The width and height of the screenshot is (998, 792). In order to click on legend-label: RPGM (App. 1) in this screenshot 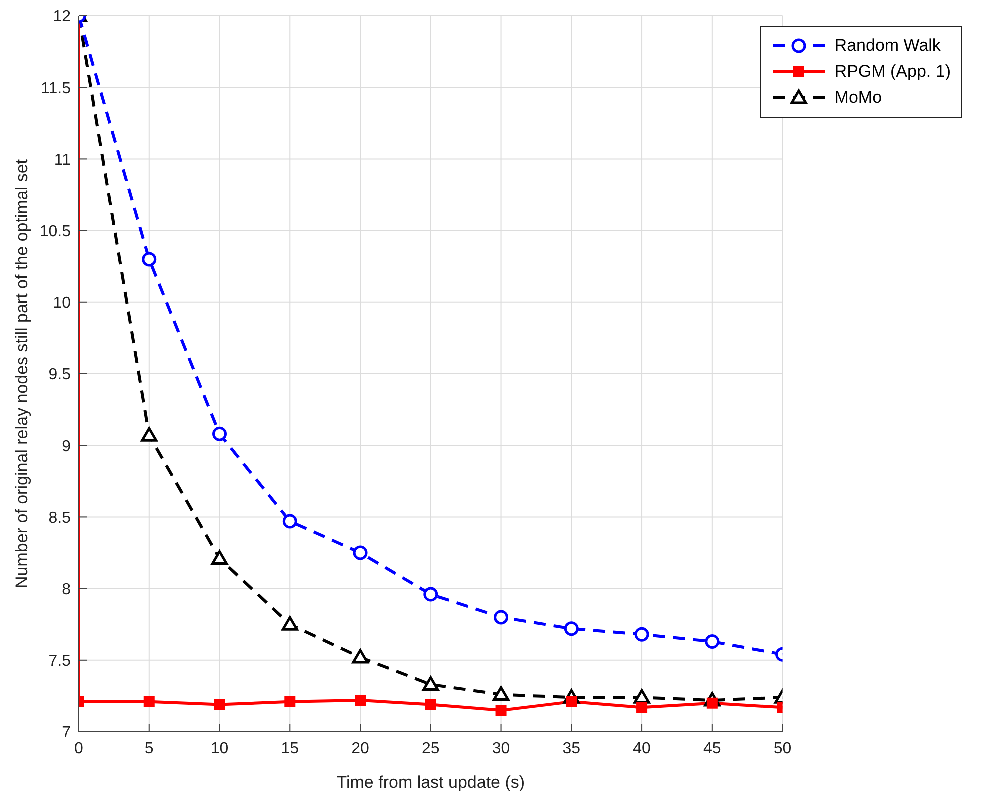, I will do `click(892, 72)`.